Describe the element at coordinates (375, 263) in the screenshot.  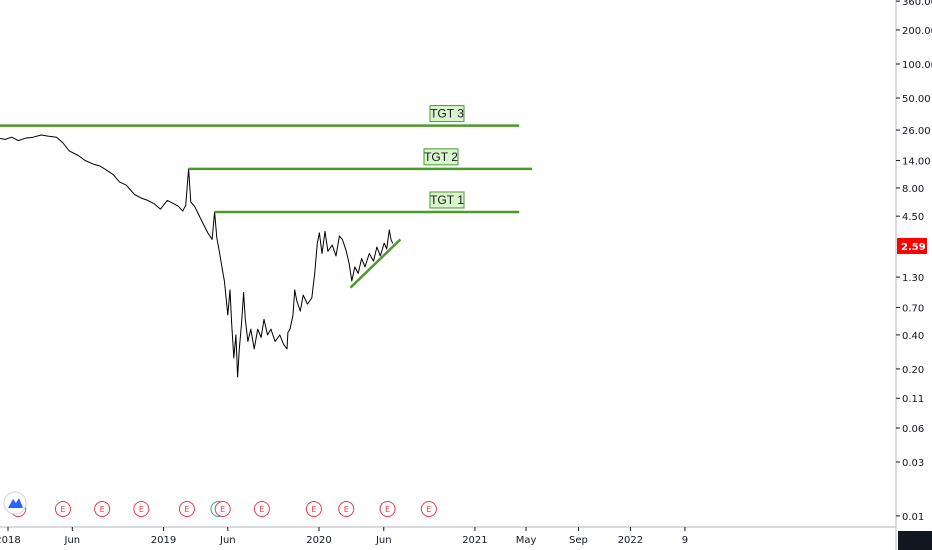
I see `support-trendline` at that location.